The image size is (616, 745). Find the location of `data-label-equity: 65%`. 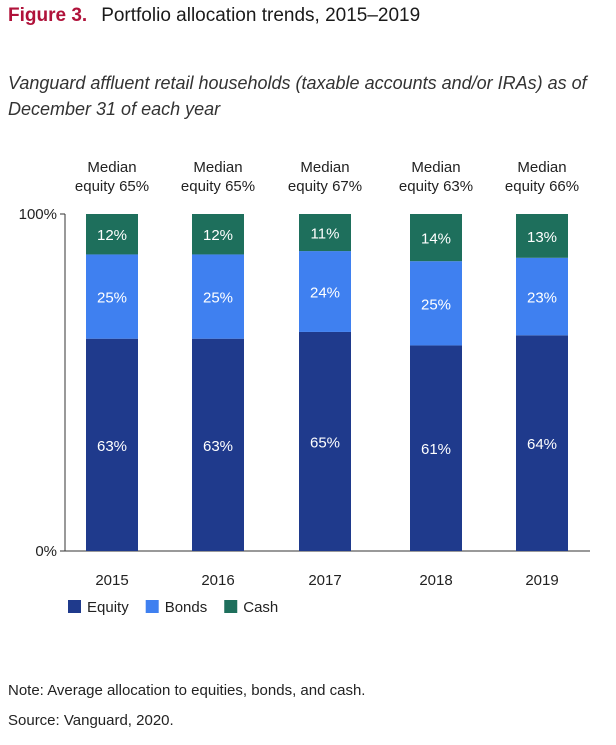

data-label-equity: 65% is located at coordinates (325, 442).